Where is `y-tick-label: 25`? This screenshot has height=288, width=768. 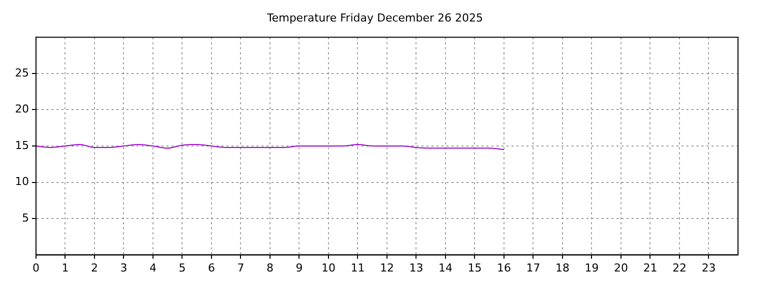
y-tick-label: 25 is located at coordinates (21, 73).